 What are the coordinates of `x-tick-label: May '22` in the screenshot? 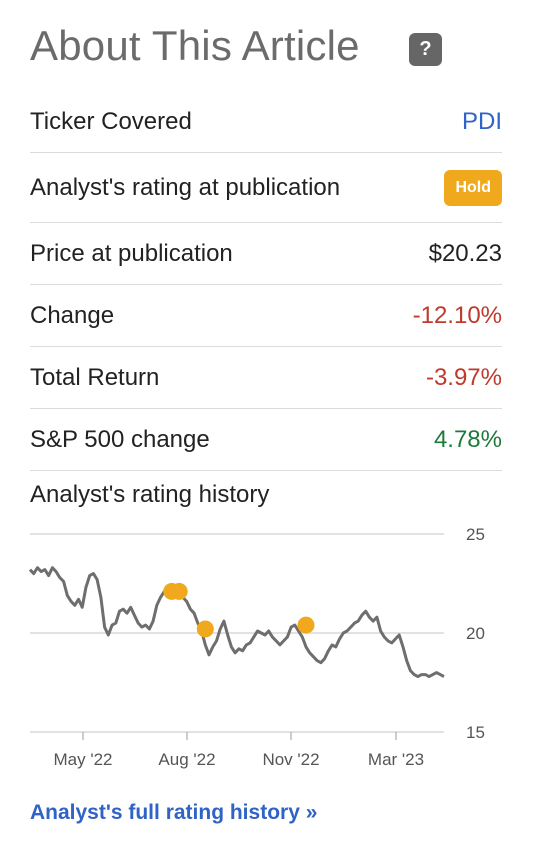 It's located at (83, 759).